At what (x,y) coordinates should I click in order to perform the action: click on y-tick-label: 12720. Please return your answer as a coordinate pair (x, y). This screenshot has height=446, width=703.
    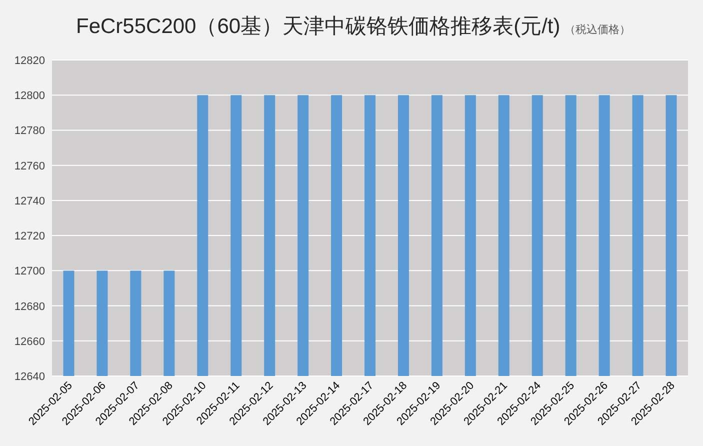
    Looking at the image, I should click on (29, 236).